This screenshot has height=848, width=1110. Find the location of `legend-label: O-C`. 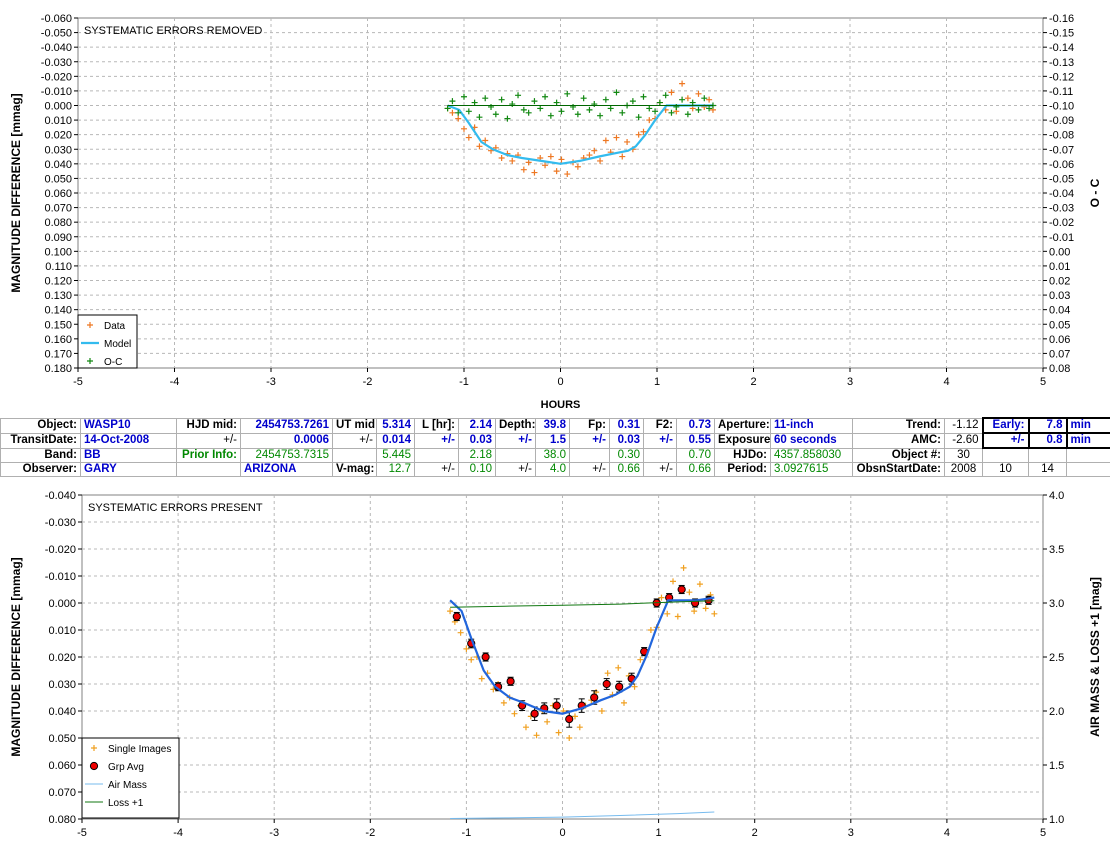

legend-label: O-C is located at coordinates (113, 362).